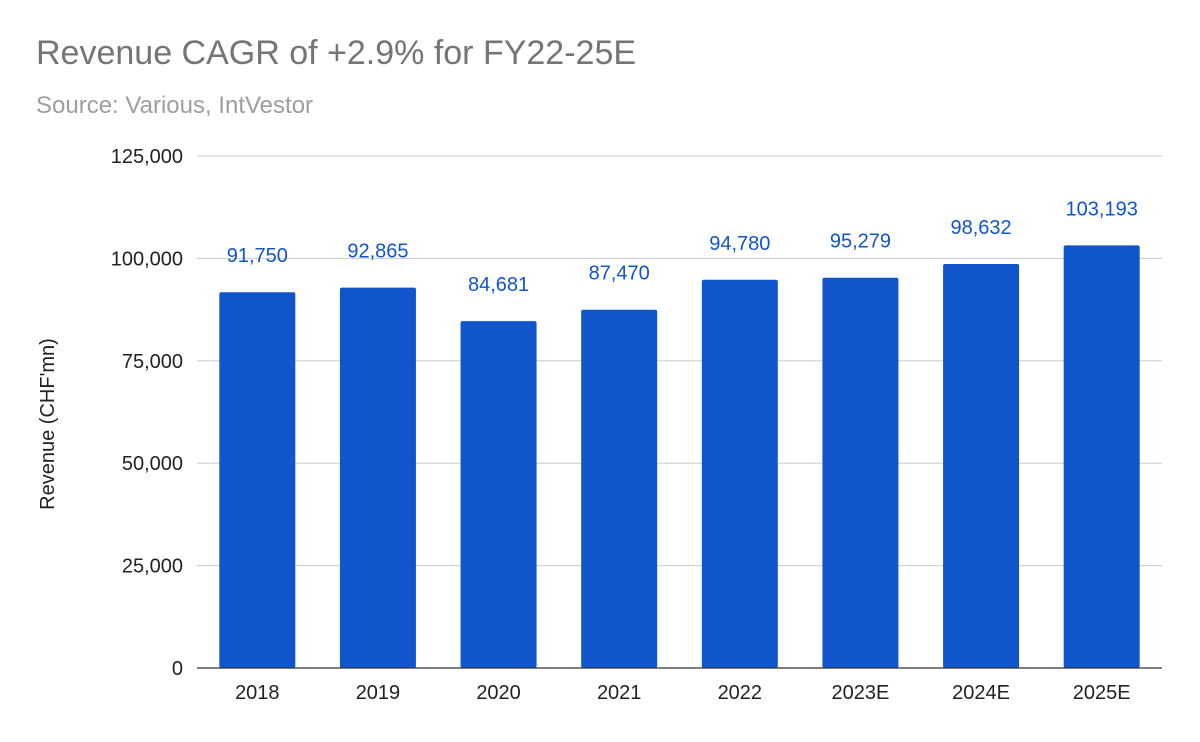 The image size is (1200, 742). I want to click on y-tick-label: 50,000, so click(152, 464).